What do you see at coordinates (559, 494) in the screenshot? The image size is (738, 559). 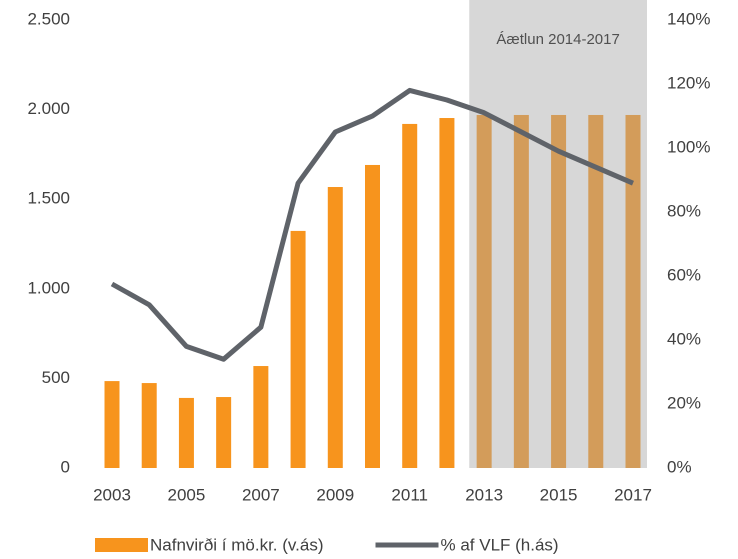 I see `x-tick-label: 2015` at bounding box center [559, 494].